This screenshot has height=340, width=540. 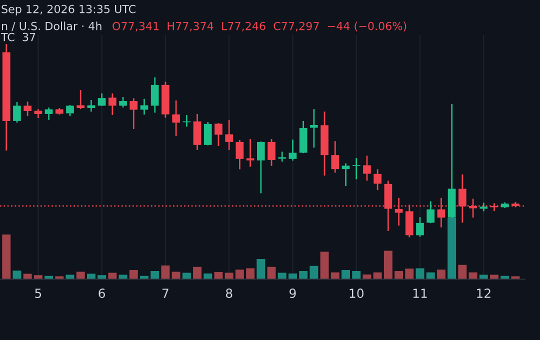 What do you see at coordinates (229, 293) in the screenshot?
I see `x-tick-label: 8` at bounding box center [229, 293].